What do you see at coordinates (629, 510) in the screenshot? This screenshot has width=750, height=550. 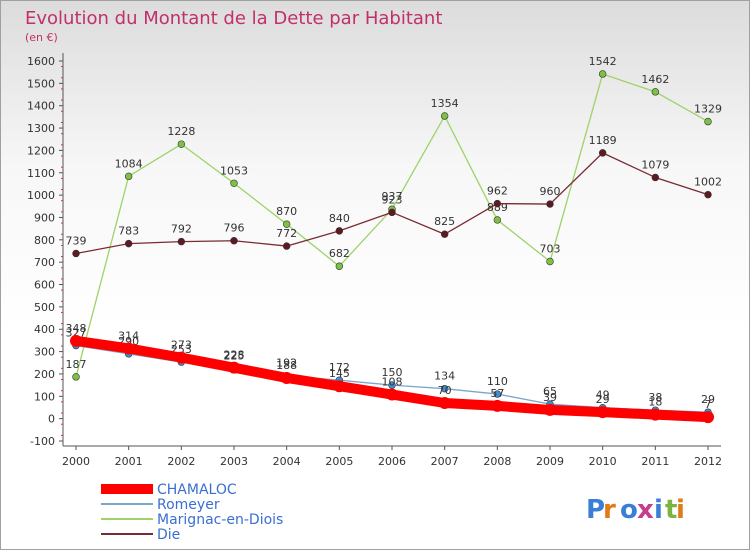 I see `logo-letter: o` at bounding box center [629, 510].